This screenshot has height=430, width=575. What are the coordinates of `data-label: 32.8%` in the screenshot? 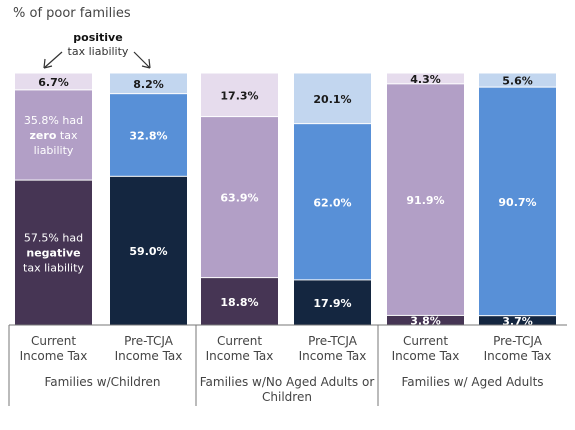 It's located at (148, 135).